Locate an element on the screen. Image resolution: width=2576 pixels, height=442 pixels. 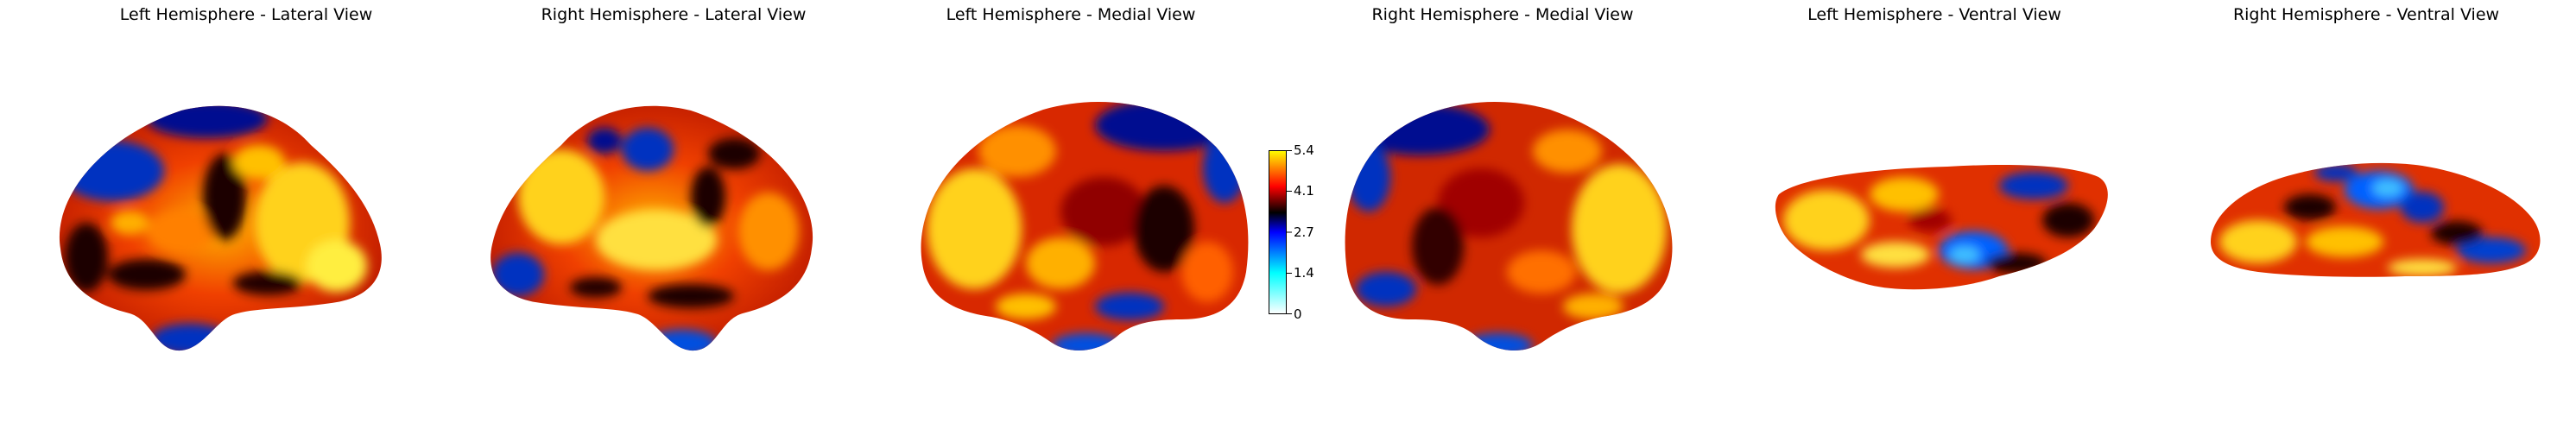
panel-title-left-ventral: Left Hemisphere - Ventral View is located at coordinates (1934, 14).